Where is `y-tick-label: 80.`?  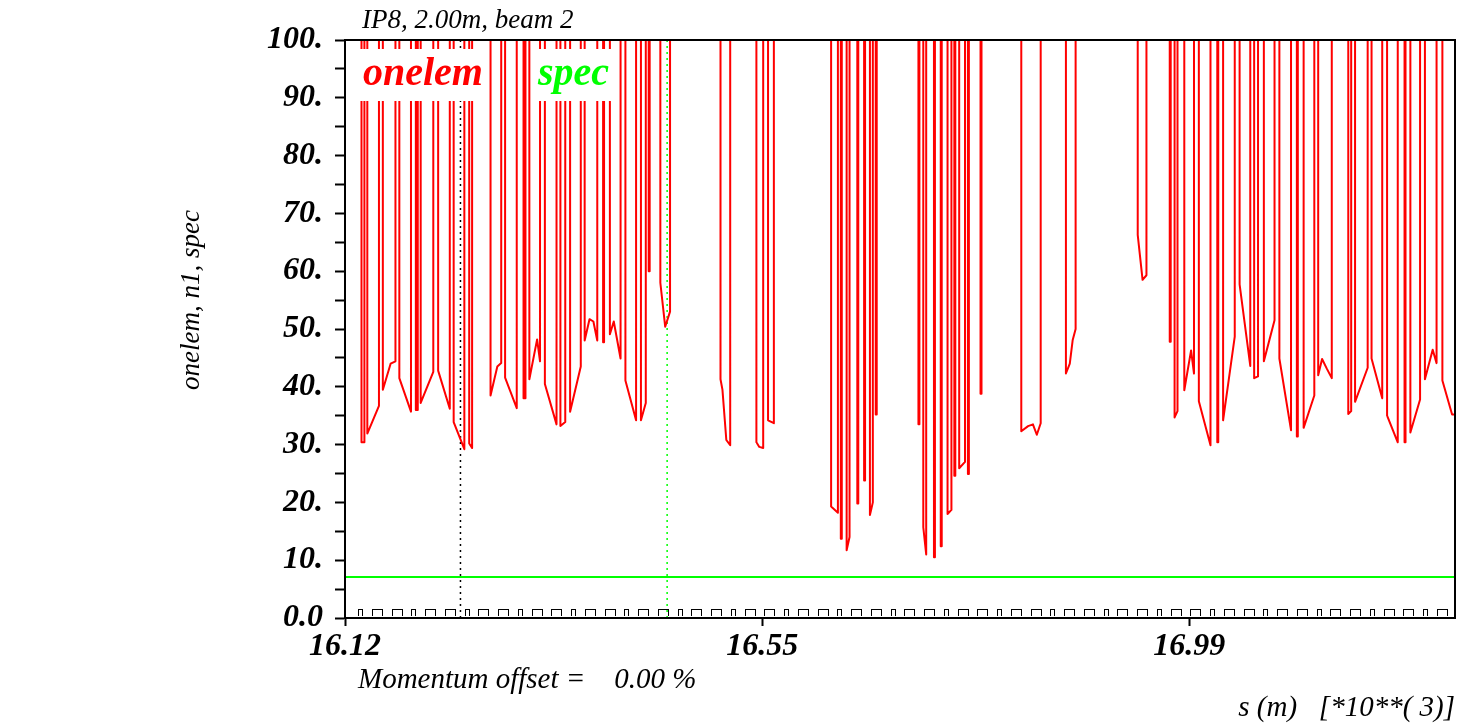 y-tick-label: 80. is located at coordinates (303, 152).